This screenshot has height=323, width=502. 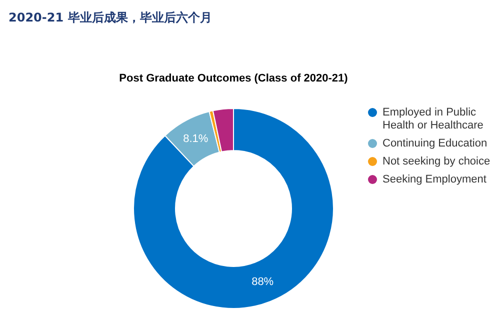 What do you see at coordinates (436, 162) in the screenshot?
I see `legend-label: Not seeking by choice` at bounding box center [436, 162].